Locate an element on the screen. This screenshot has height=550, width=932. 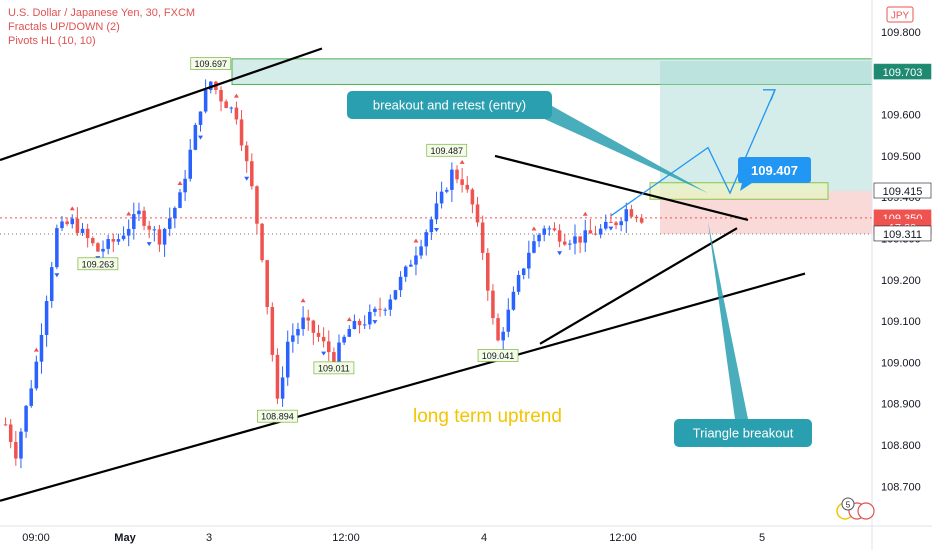
target-price-box is located at coordinates (774, 170).